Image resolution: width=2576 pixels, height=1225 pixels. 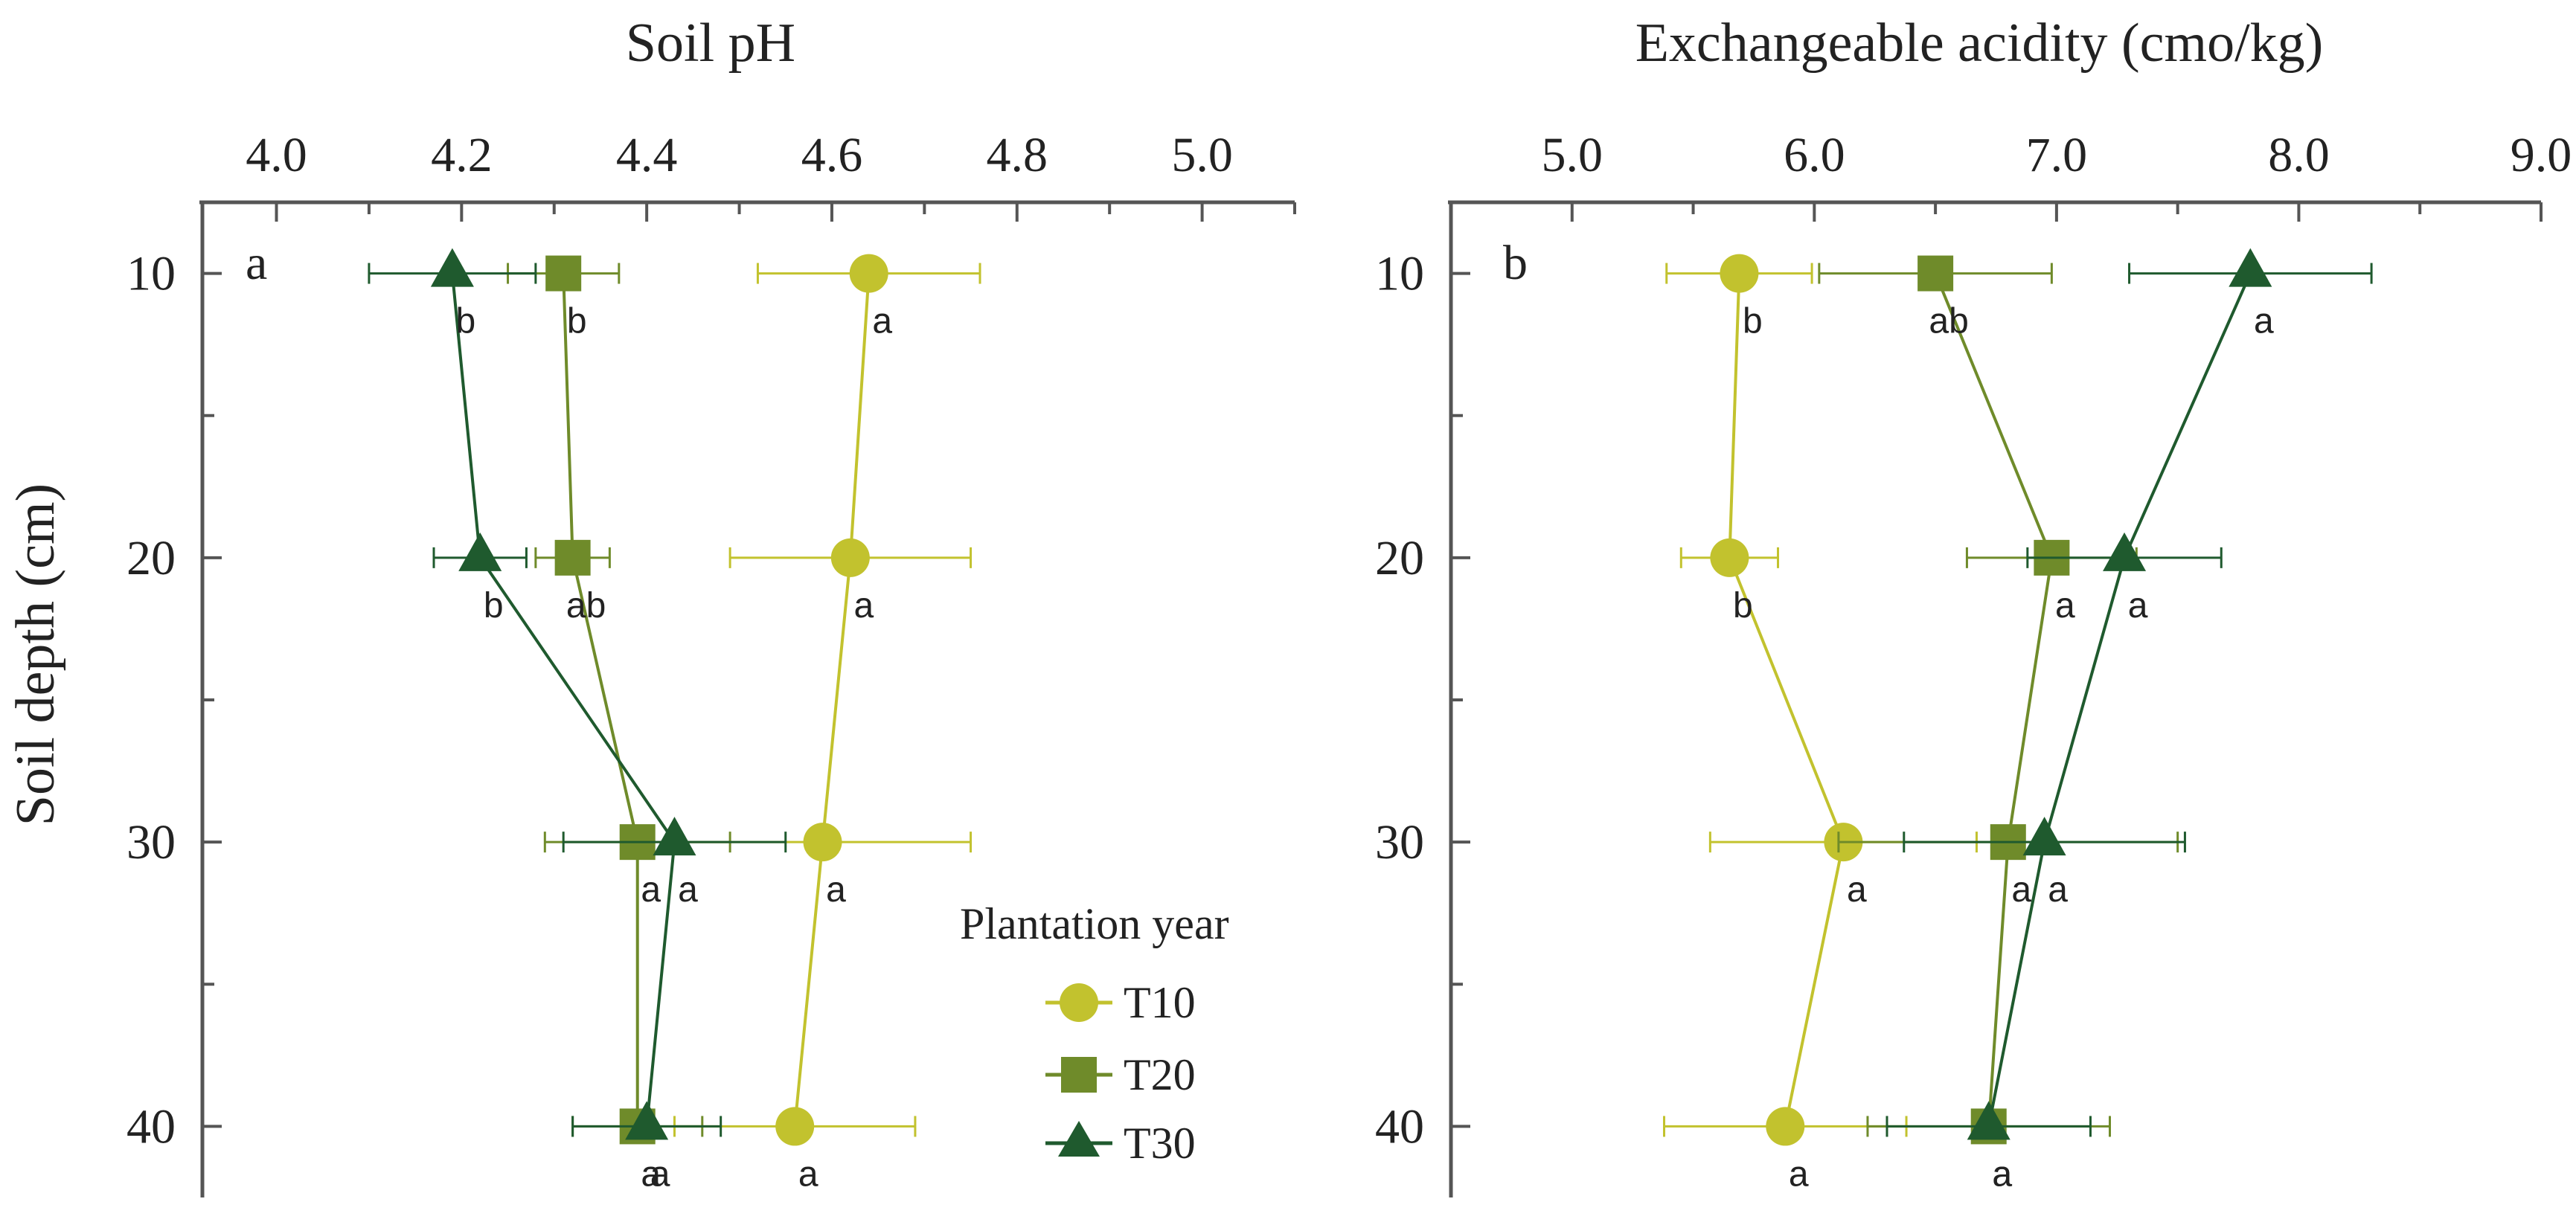 What do you see at coordinates (1515, 263) in the screenshot?
I see `panel-b-letter: b` at bounding box center [1515, 263].